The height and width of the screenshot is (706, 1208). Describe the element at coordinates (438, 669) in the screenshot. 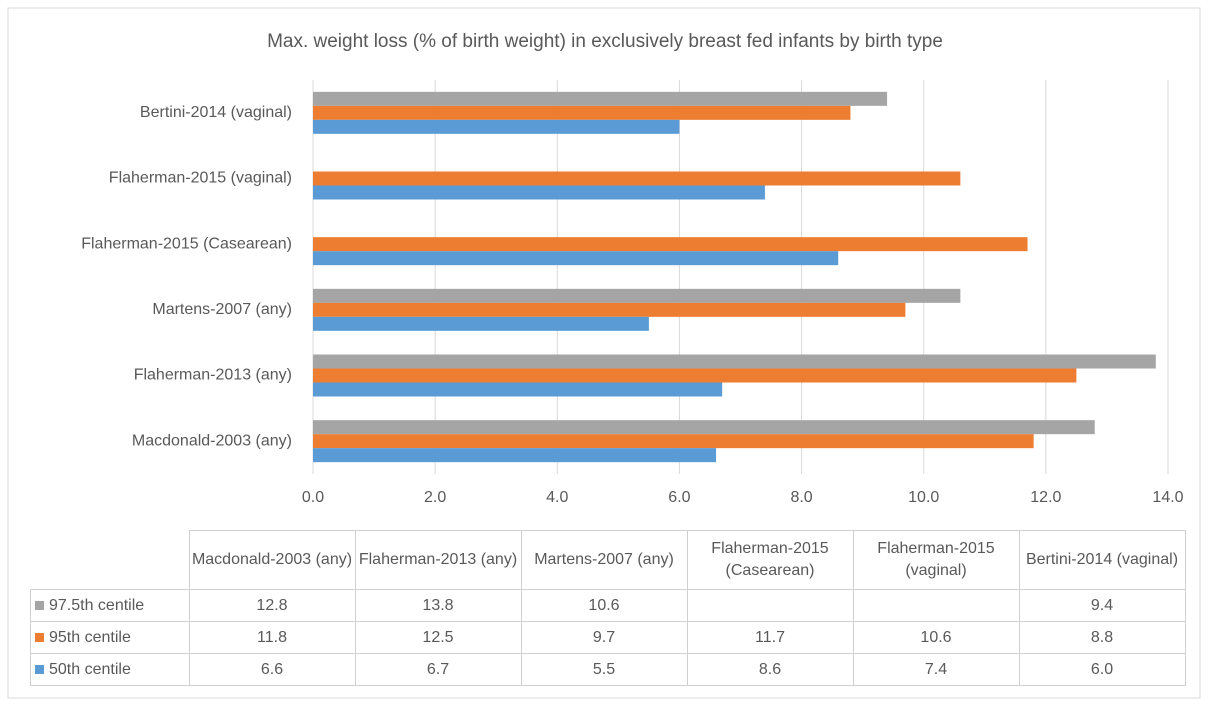

I see `value-cell: 6.7` at that location.